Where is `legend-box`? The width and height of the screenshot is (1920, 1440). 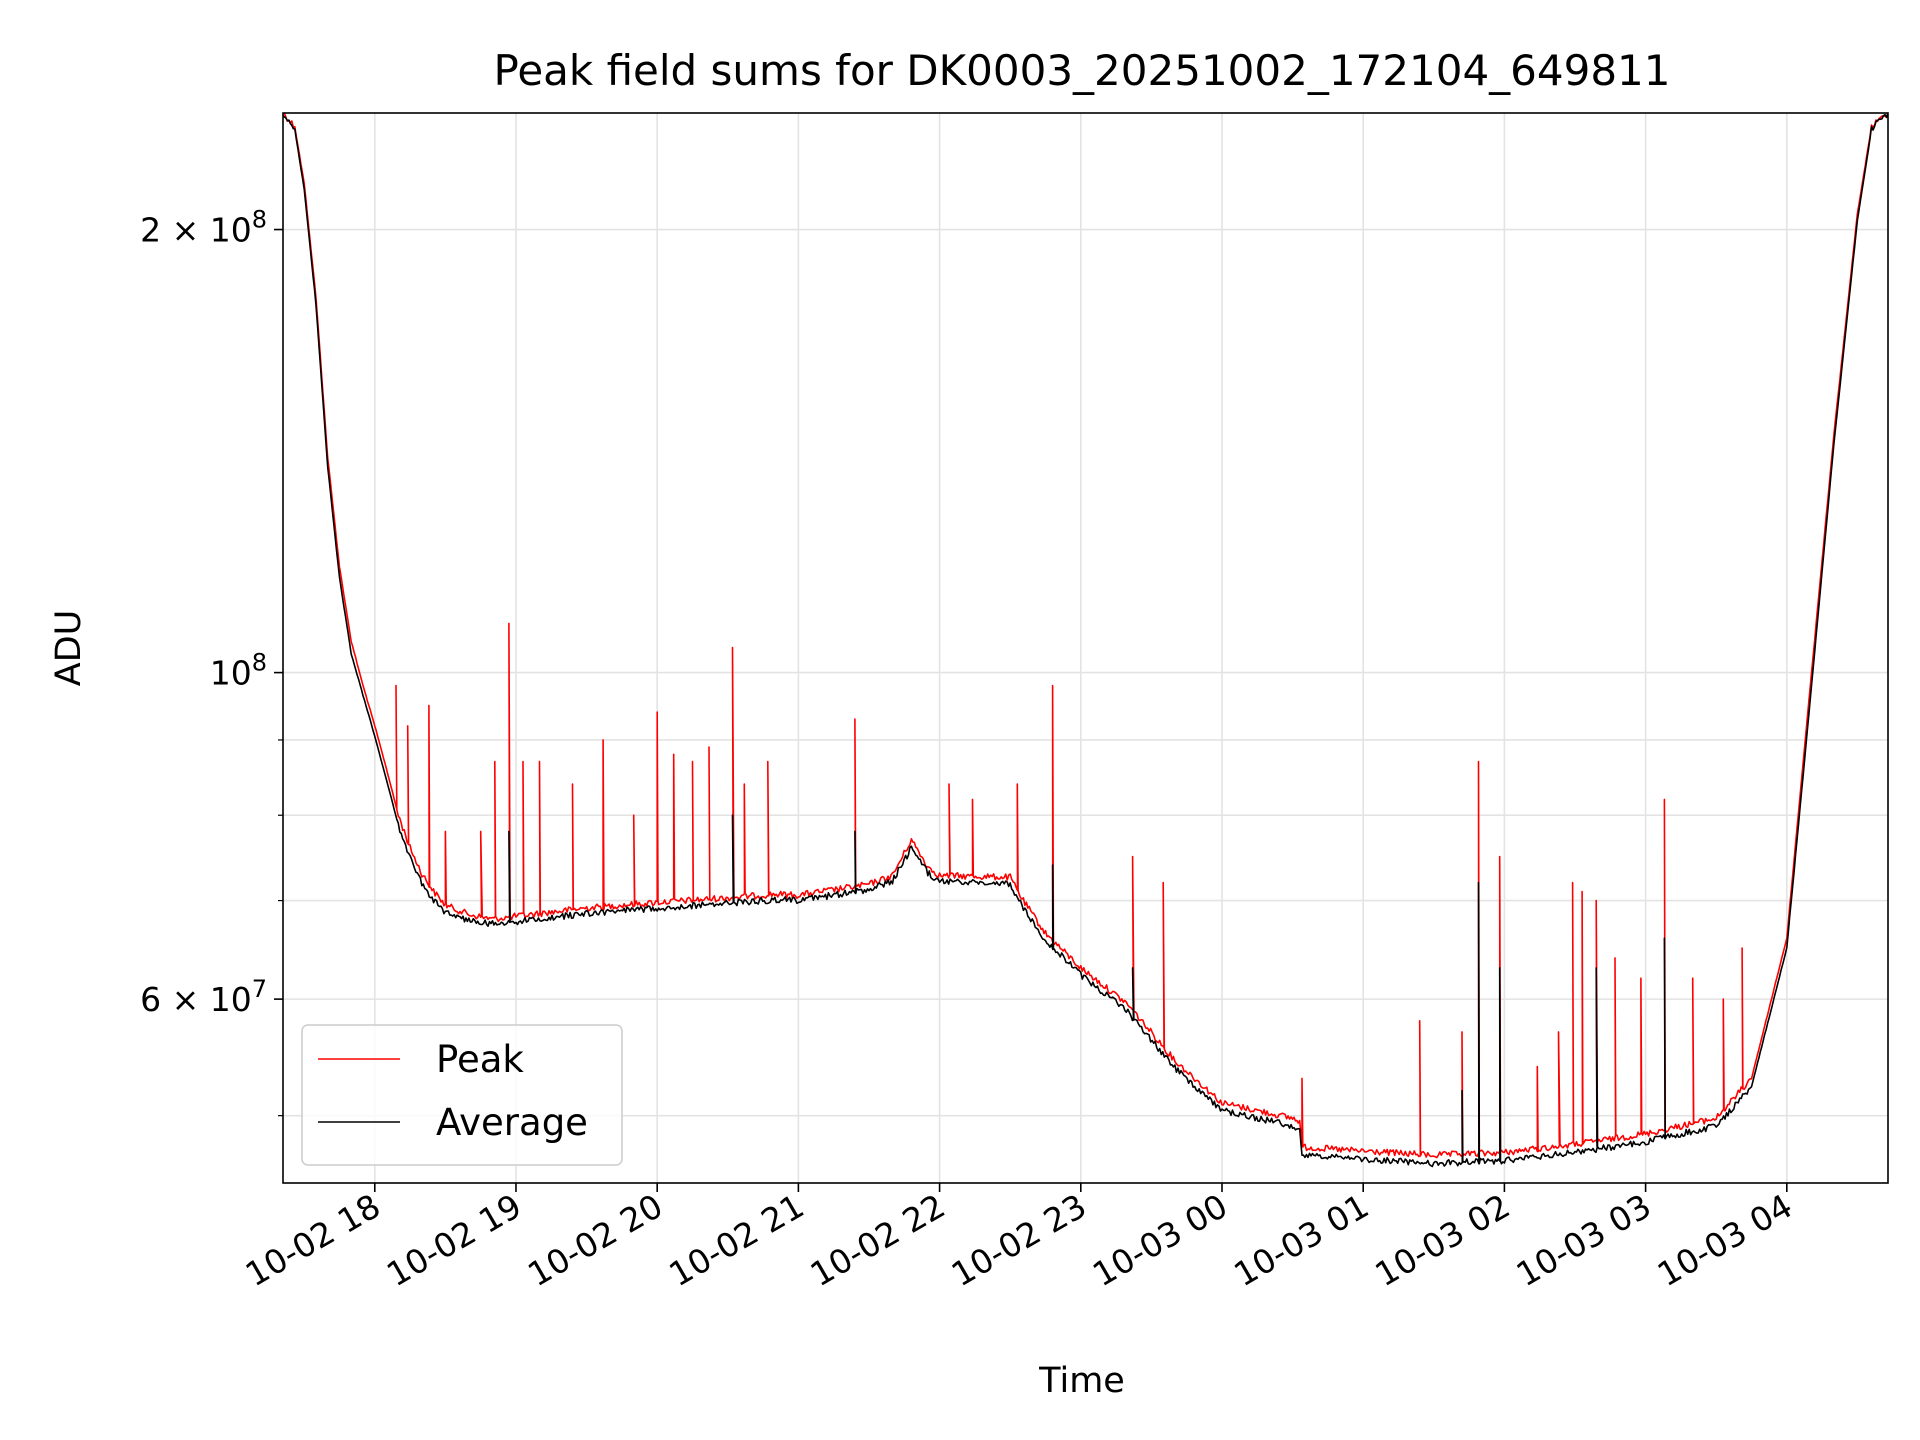
legend-box is located at coordinates (462, 1095).